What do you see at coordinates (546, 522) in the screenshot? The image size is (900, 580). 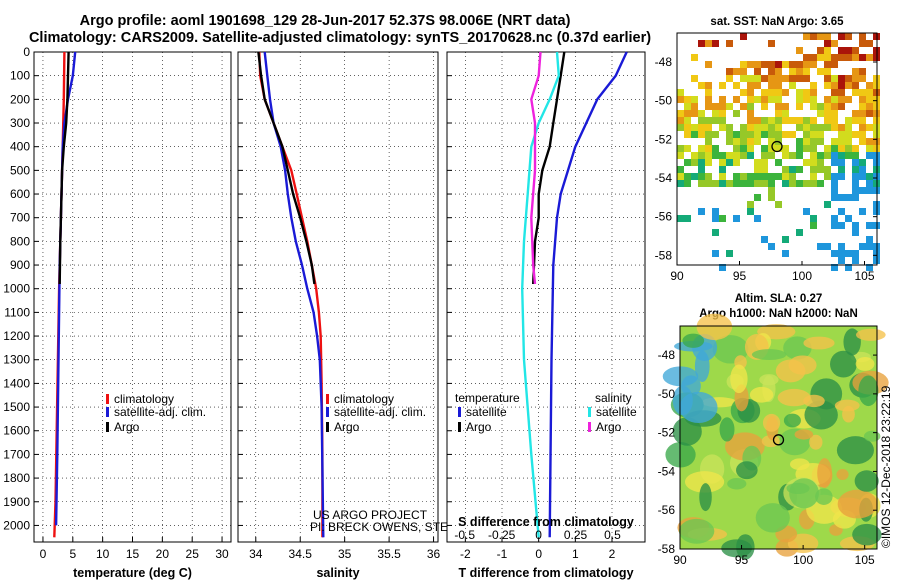 I see `top-x-axis-label: S difference from climatology` at bounding box center [546, 522].